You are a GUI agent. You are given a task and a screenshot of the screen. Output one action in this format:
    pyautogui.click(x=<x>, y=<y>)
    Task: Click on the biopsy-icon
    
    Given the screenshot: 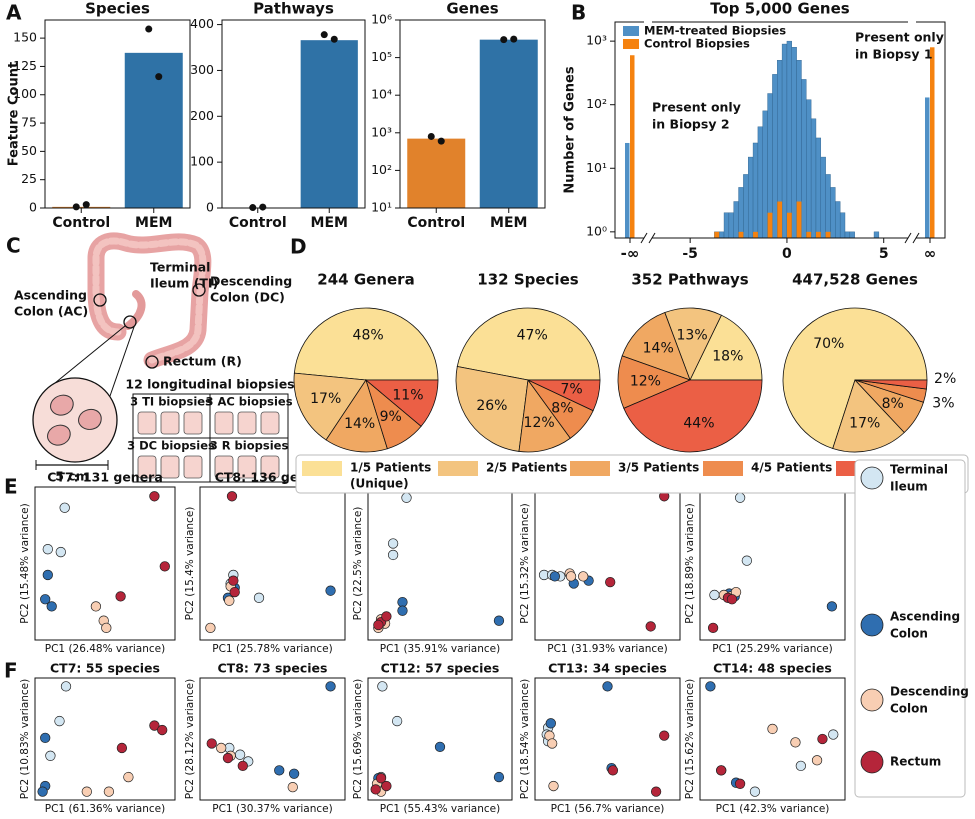 What is the action you would take?
    pyautogui.click(x=90, y=419)
    